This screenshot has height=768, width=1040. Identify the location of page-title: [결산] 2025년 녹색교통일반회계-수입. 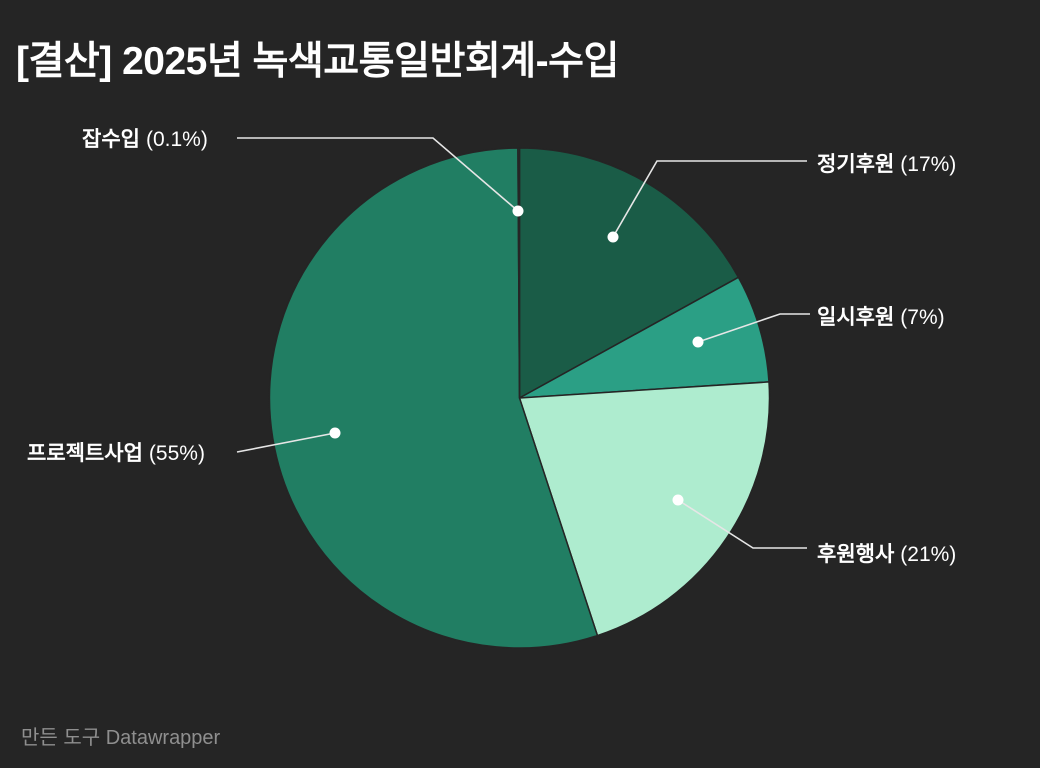
(317, 61).